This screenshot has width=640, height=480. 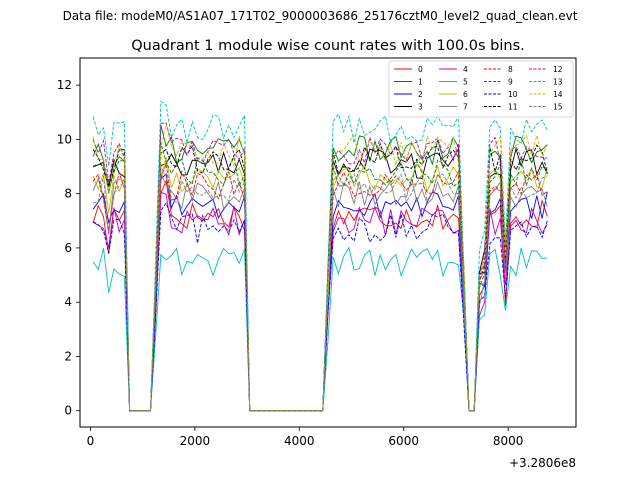 I want to click on y-tick-label: 8, so click(x=68, y=194).